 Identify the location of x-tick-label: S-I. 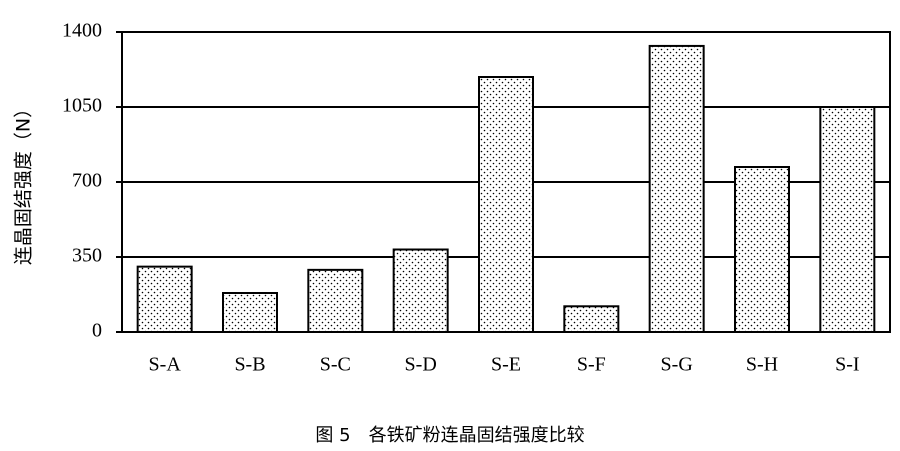
(847, 365).